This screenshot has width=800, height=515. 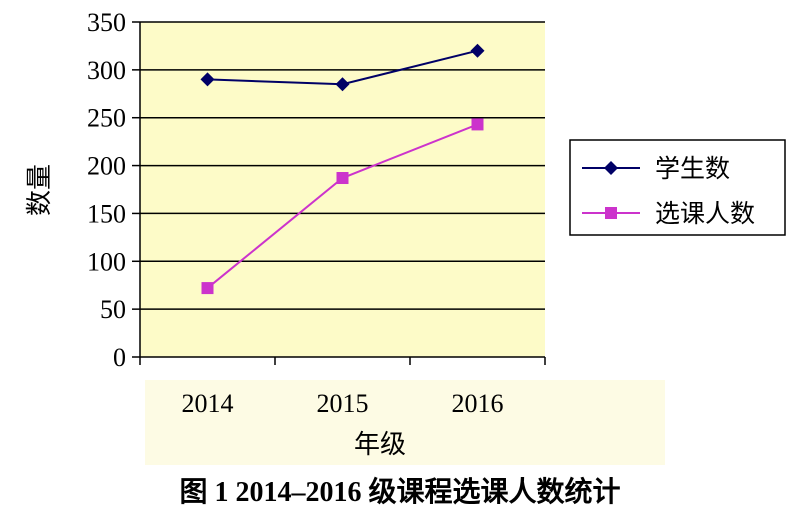 I want to click on x-tick-label: 2016, so click(x=478, y=403).